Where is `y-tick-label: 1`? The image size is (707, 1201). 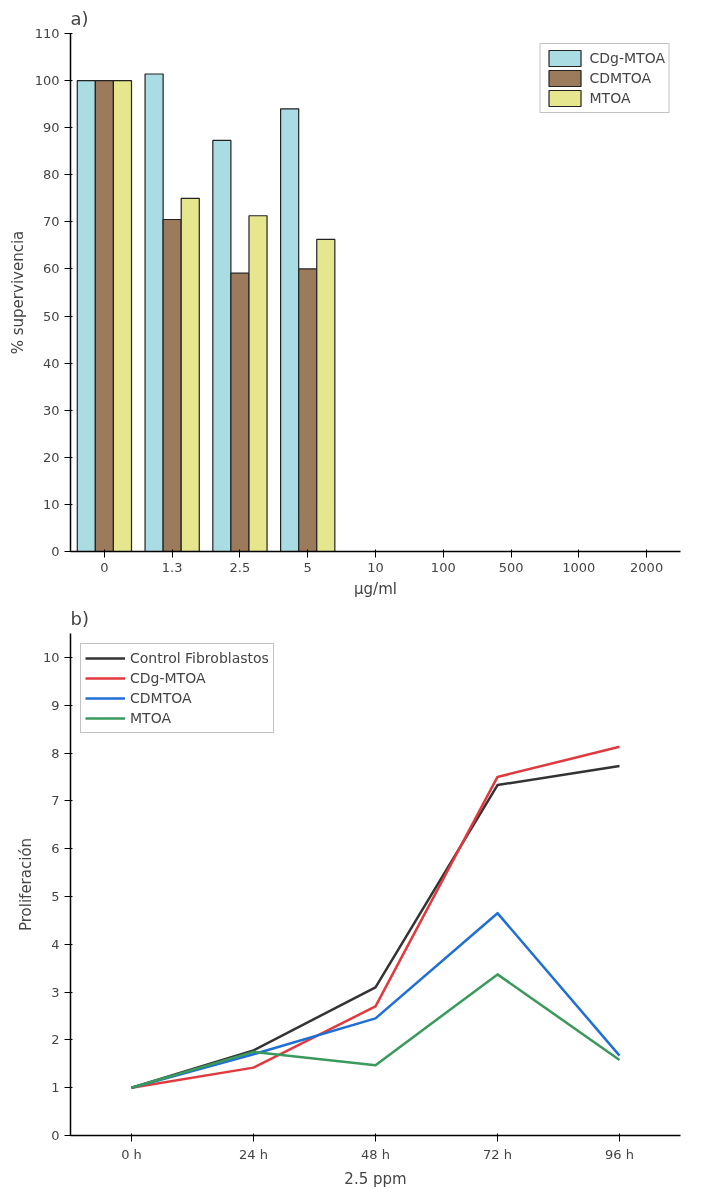 y-tick-label: 1 is located at coordinates (55, 1088).